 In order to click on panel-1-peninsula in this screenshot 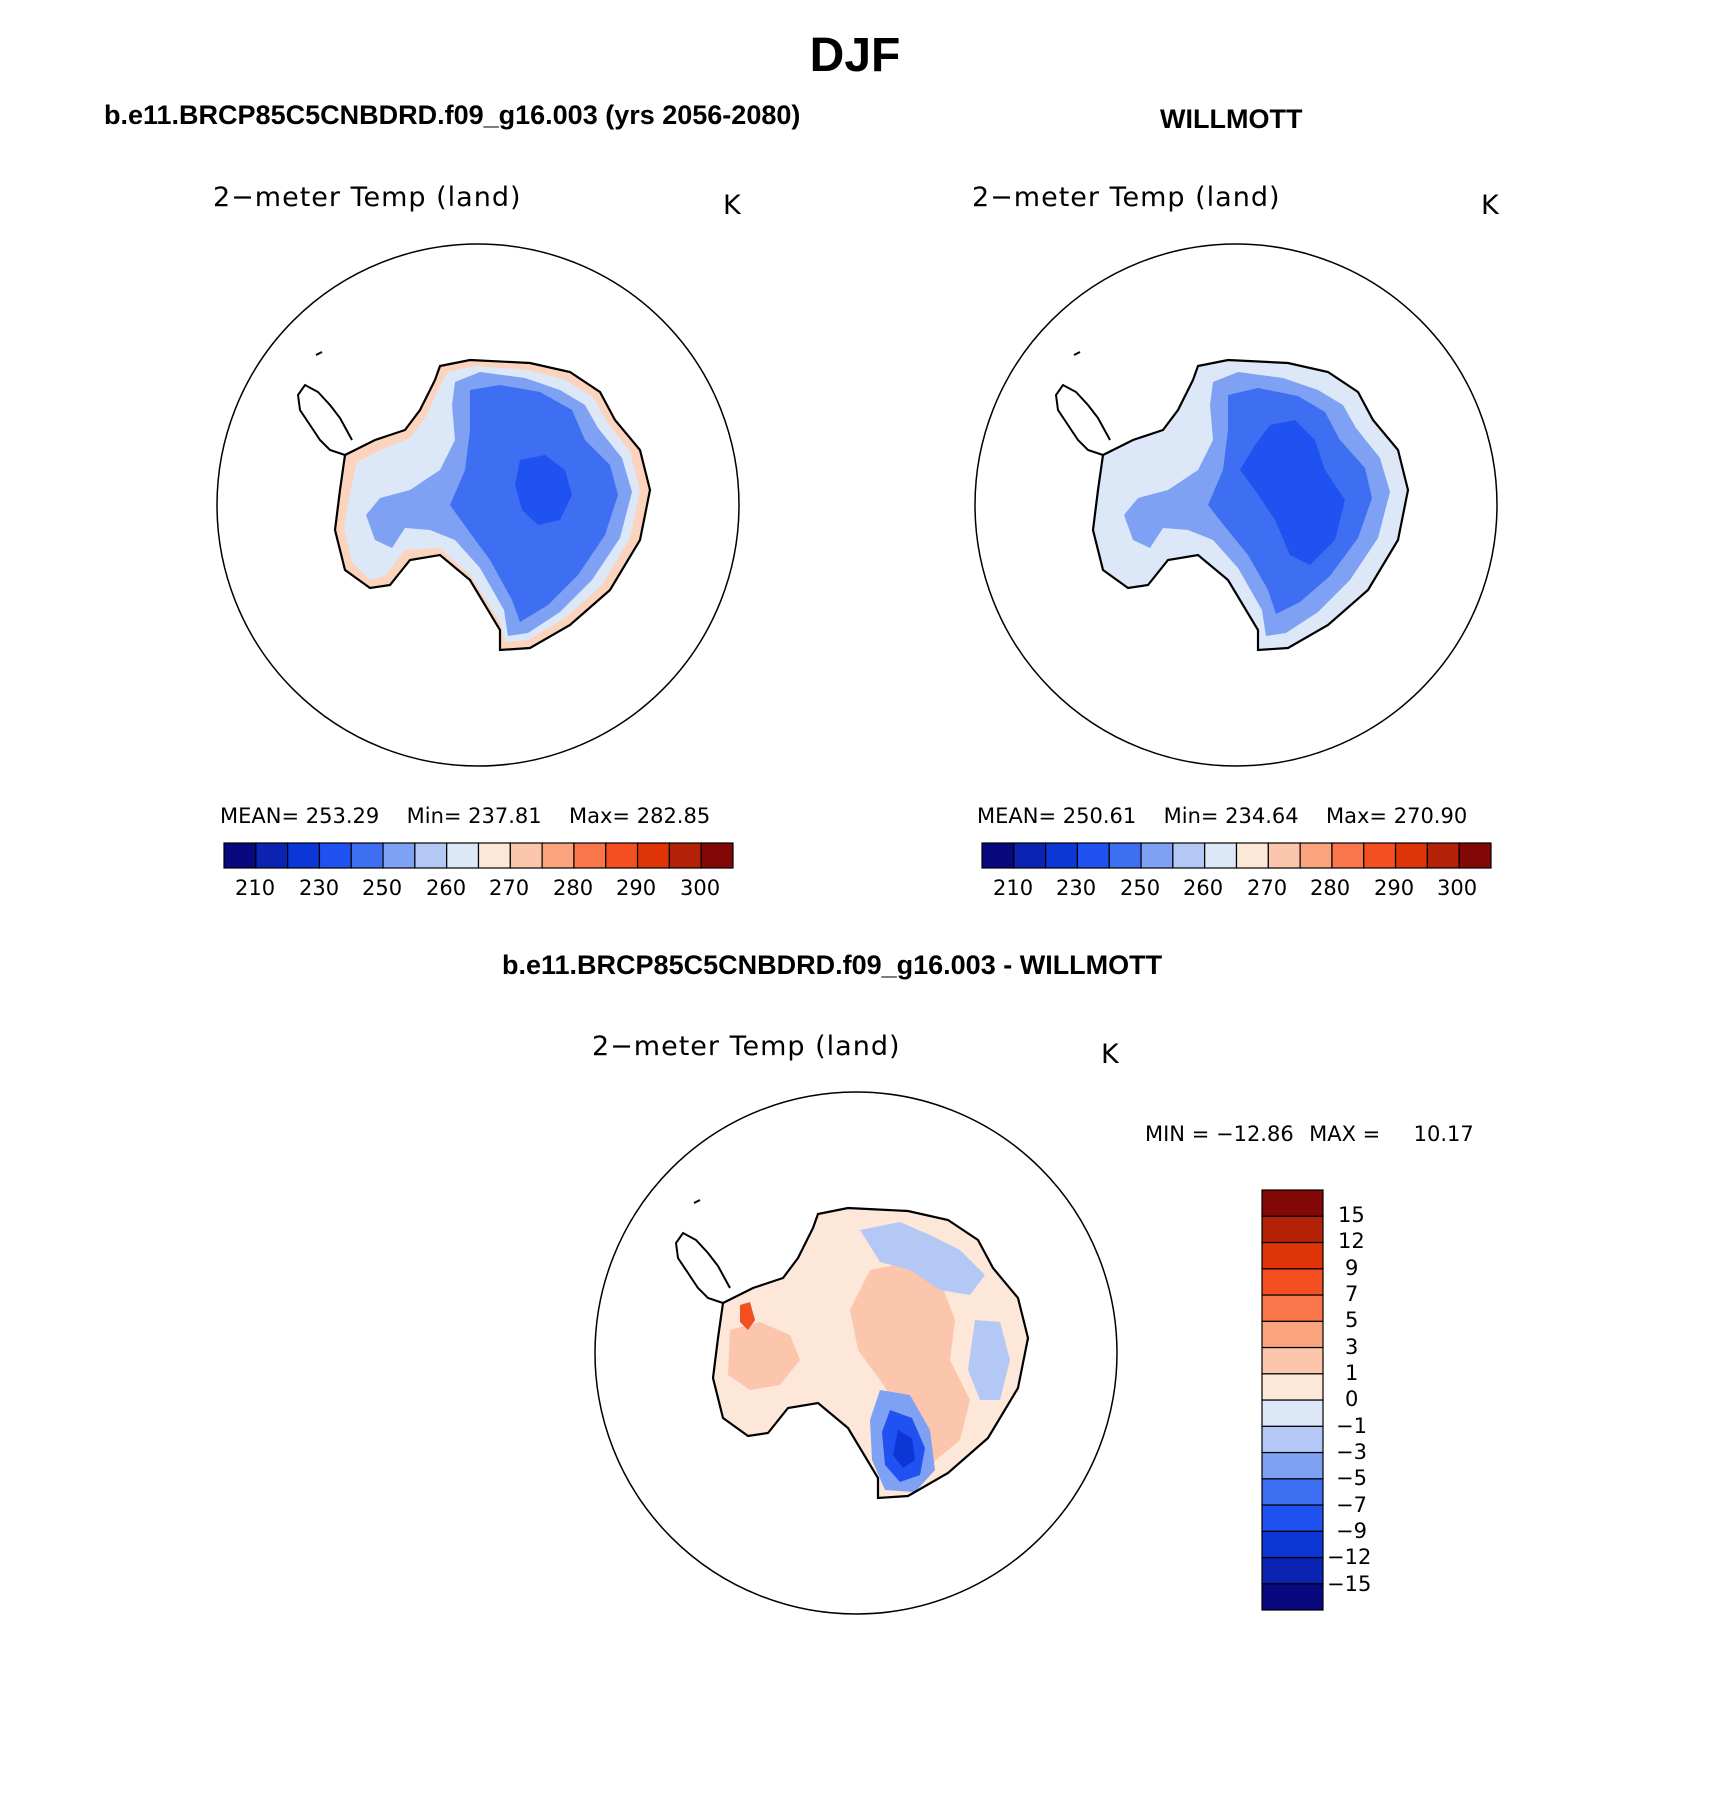, I will do `click(324, 419)`.